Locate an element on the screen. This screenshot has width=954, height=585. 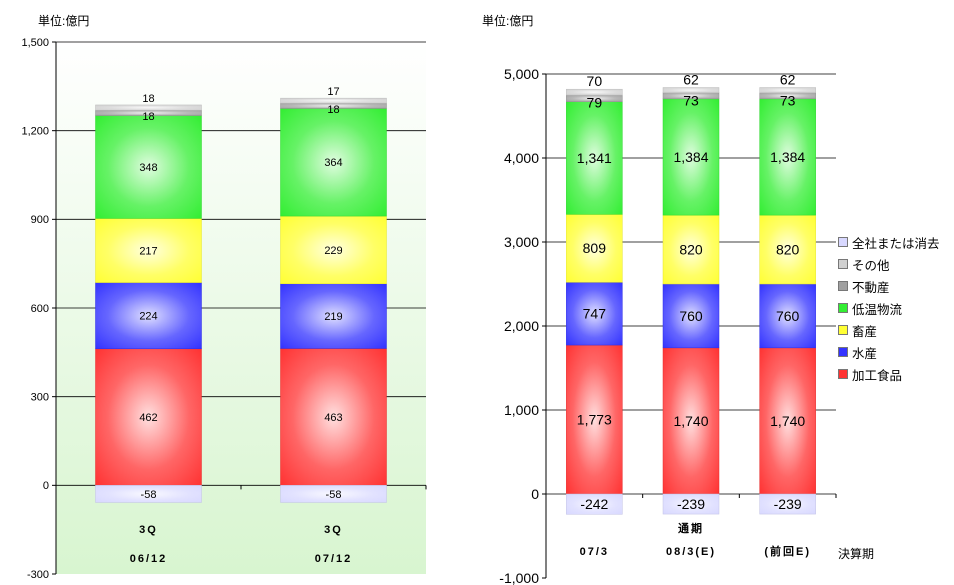
data-label: 79 is located at coordinates (595, 103).